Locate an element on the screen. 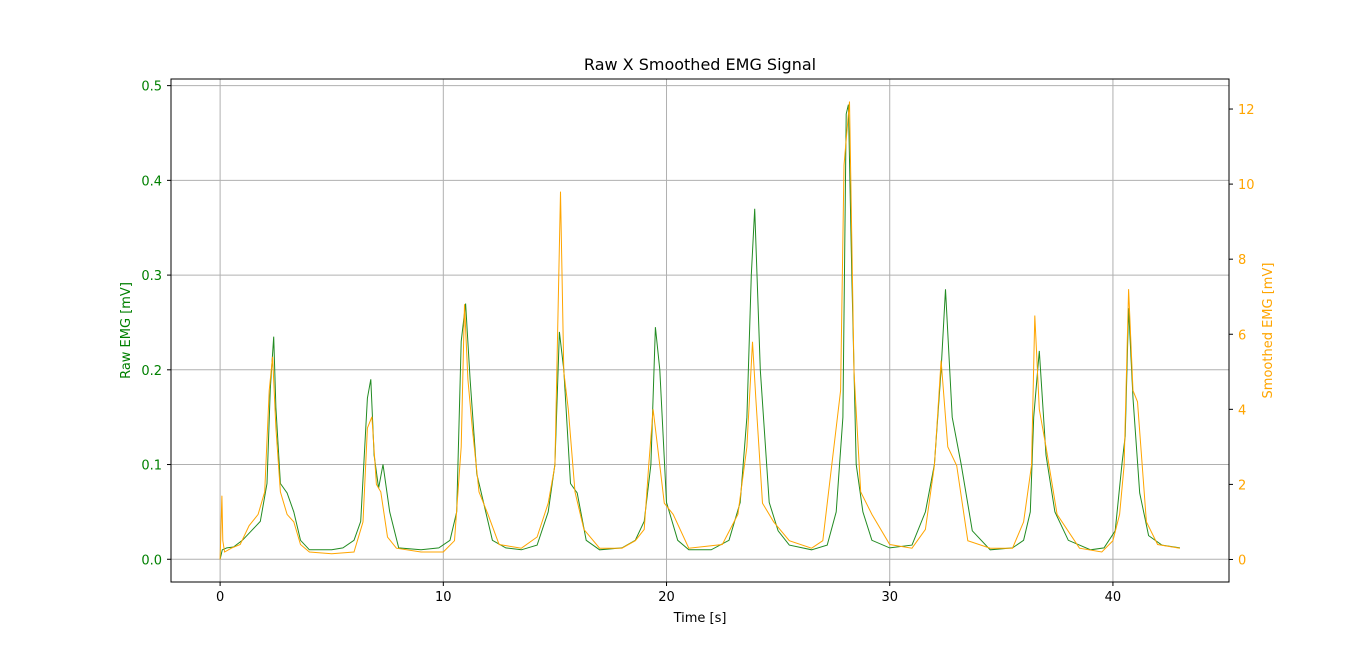 The width and height of the screenshot is (1366, 655). right-y-tick-label: 8 is located at coordinates (1242, 260).